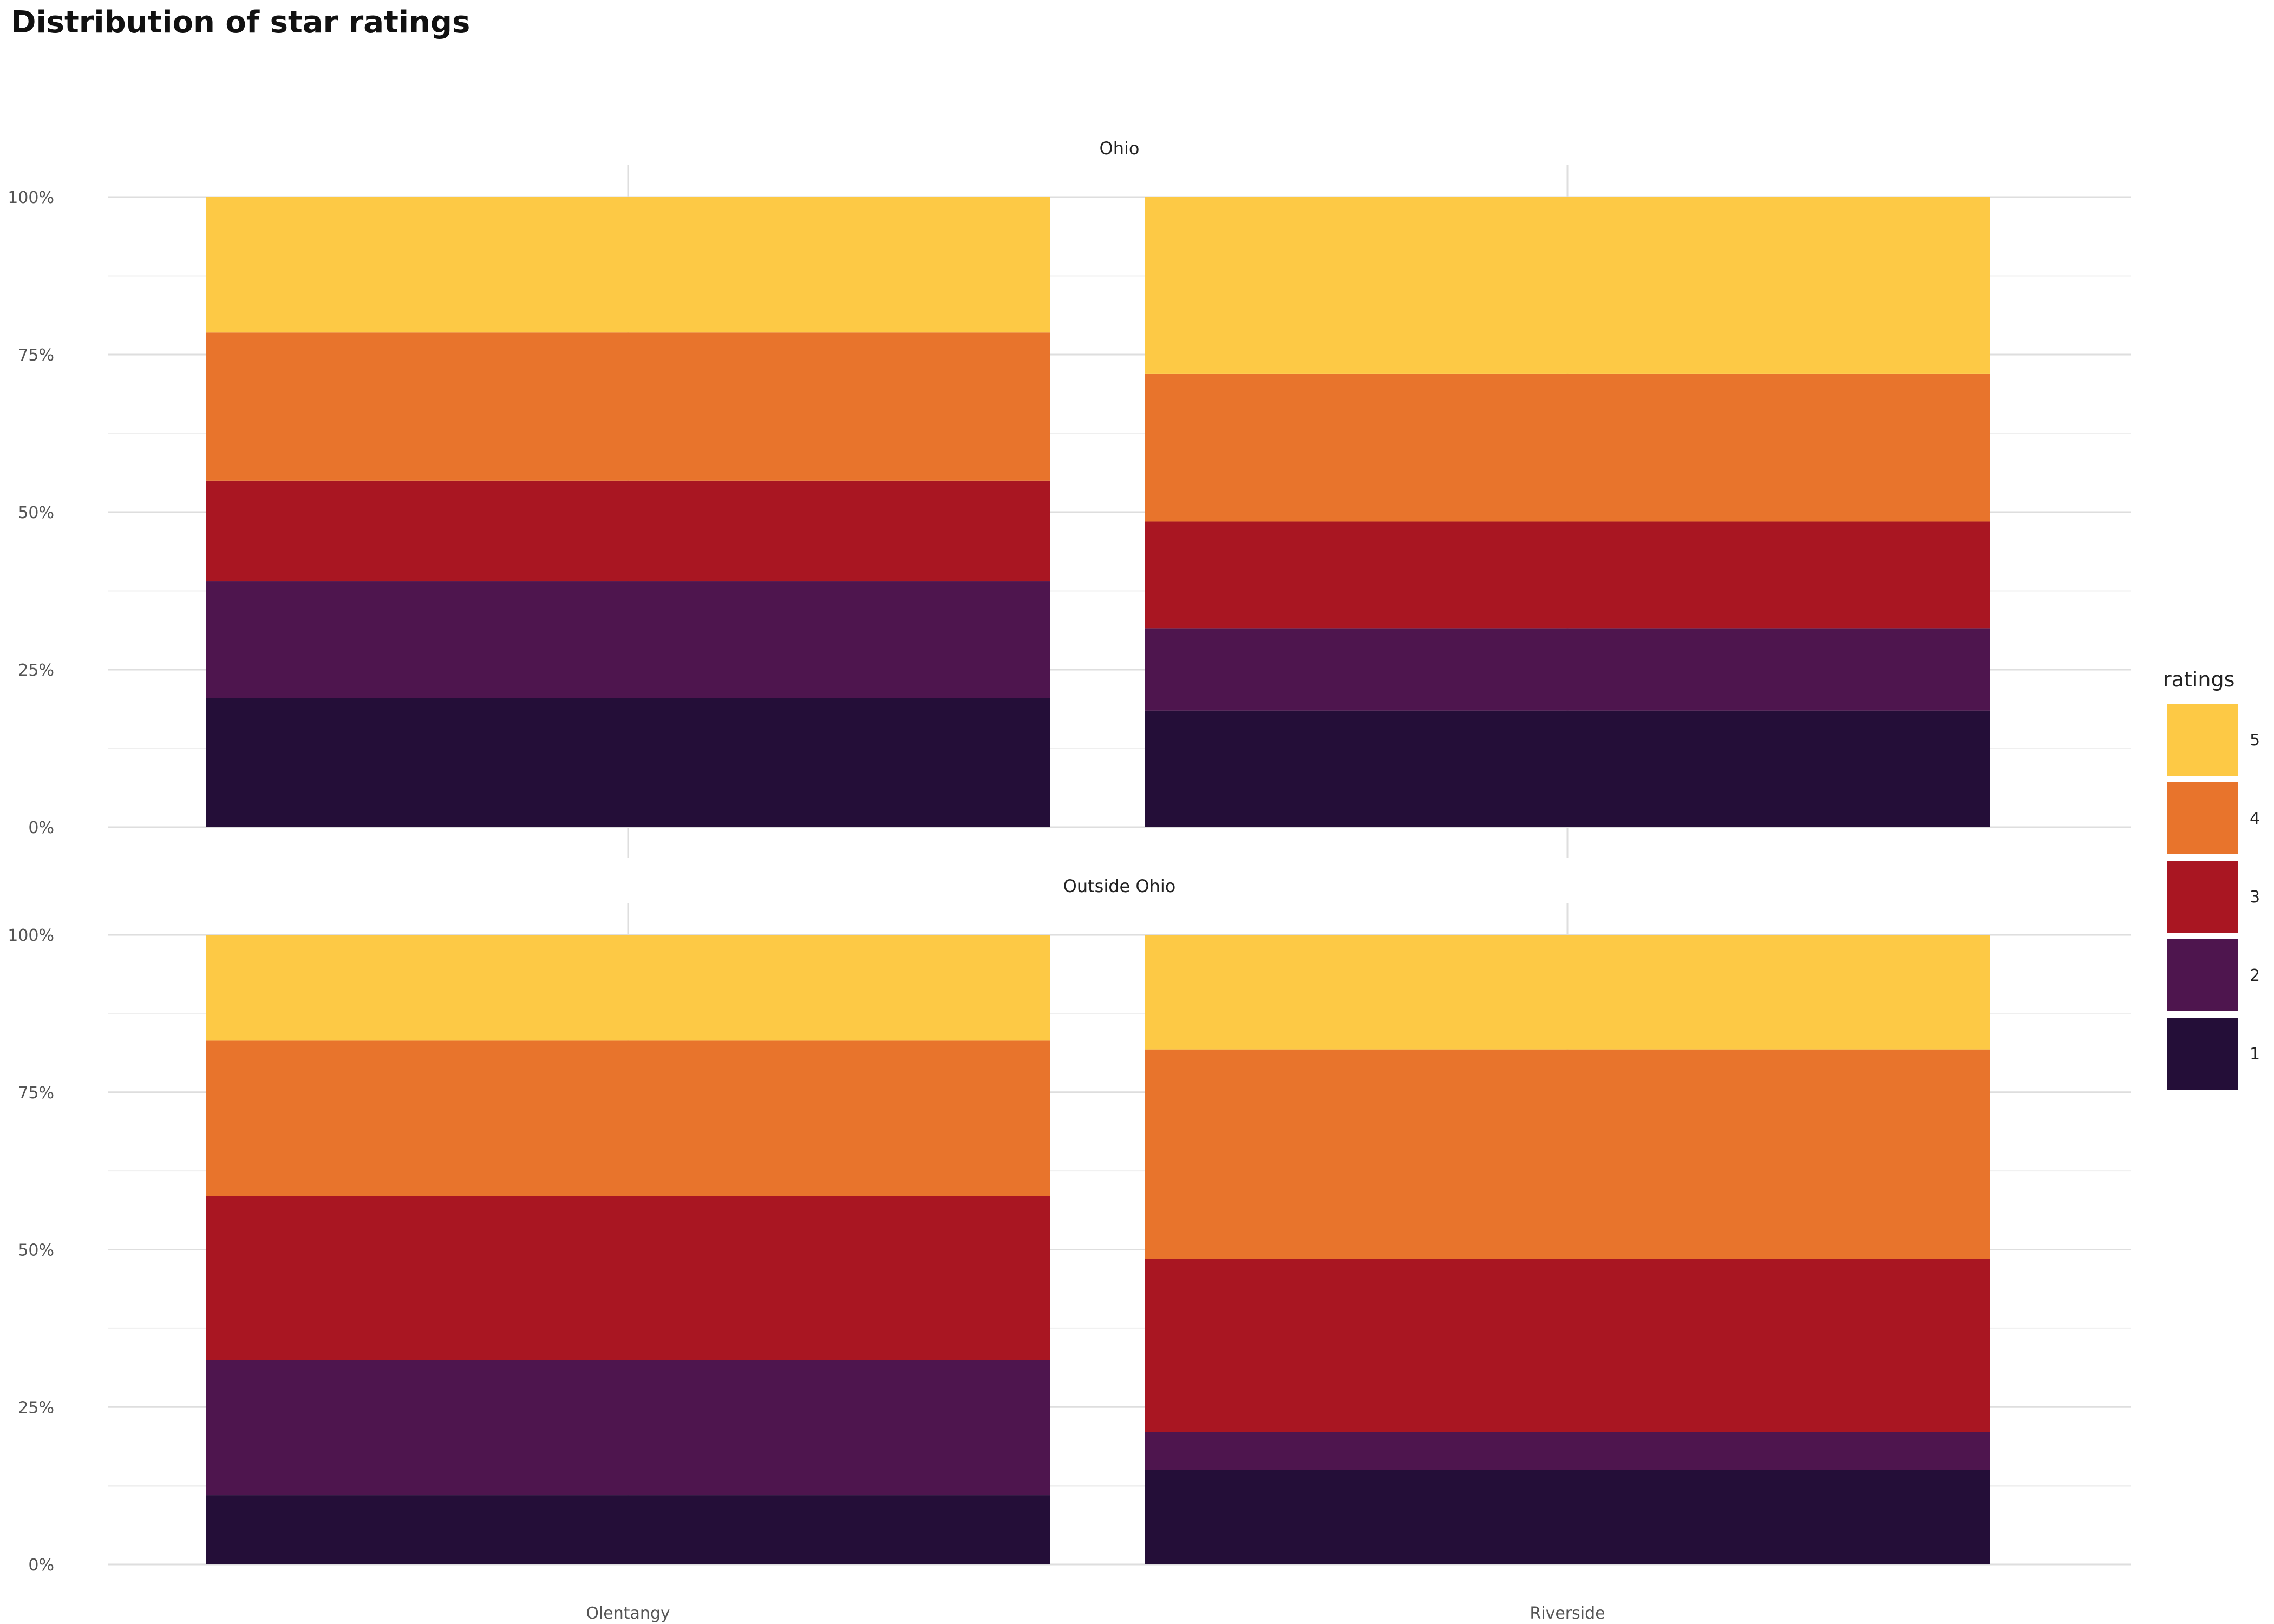  I want to click on facet-strip-label: Ohio, so click(1120, 148).